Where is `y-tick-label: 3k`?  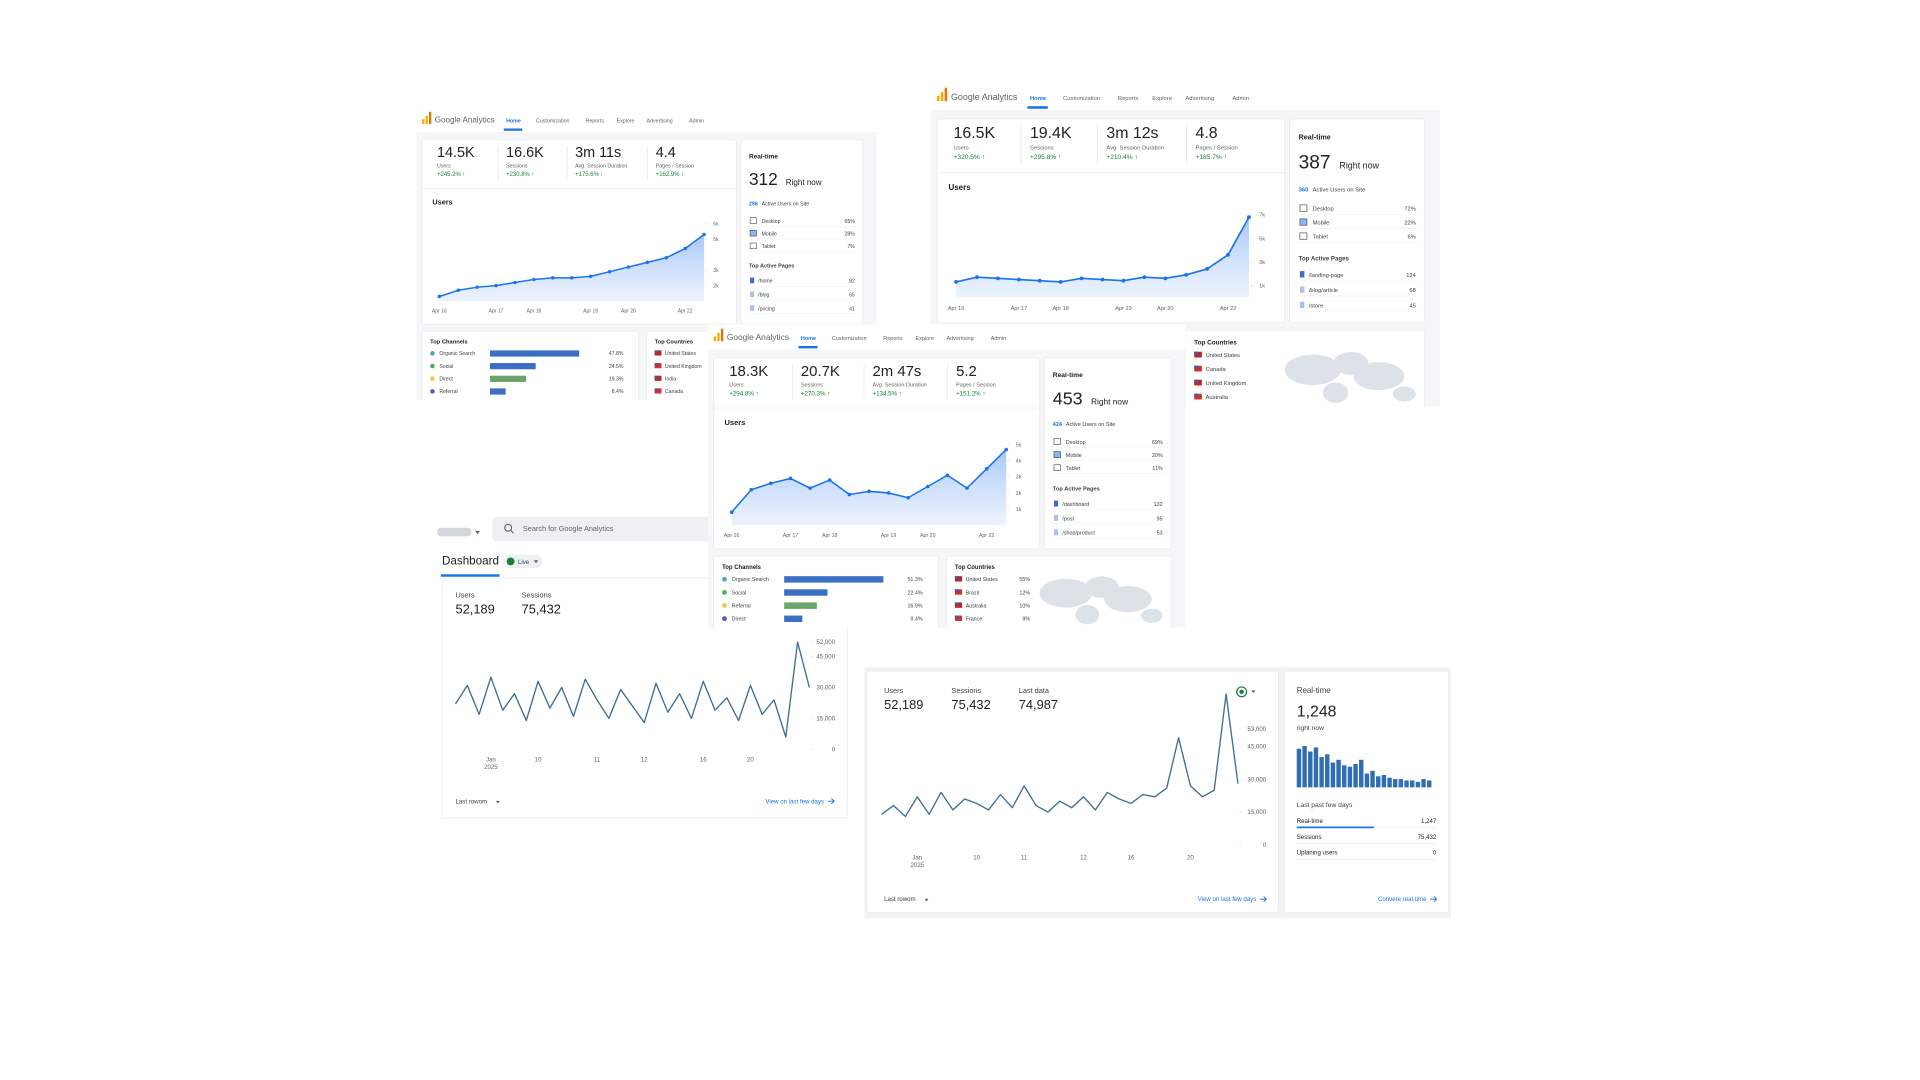
y-tick-label: 3k is located at coordinates (1262, 263).